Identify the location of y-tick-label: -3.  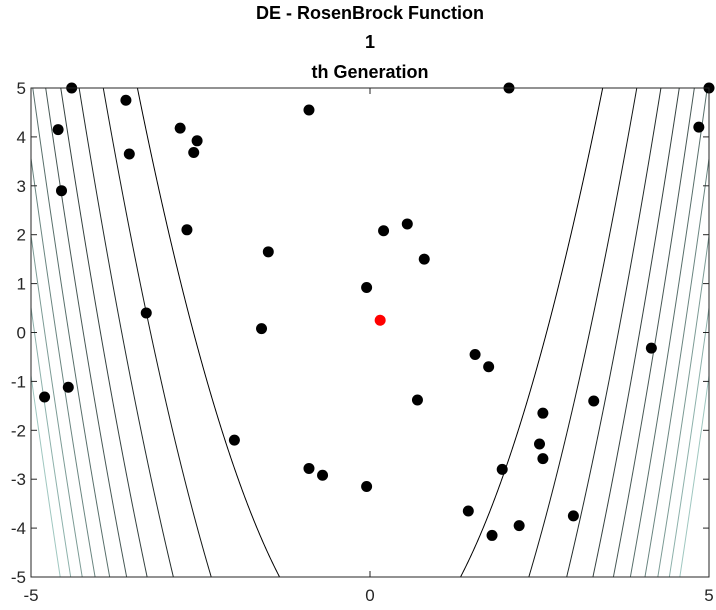
(18, 479).